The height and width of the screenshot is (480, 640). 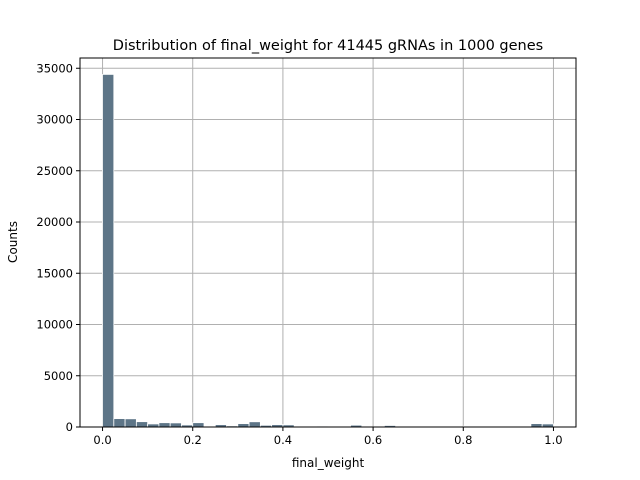 What do you see at coordinates (54, 273) in the screenshot?
I see `y-tick-label: 15000` at bounding box center [54, 273].